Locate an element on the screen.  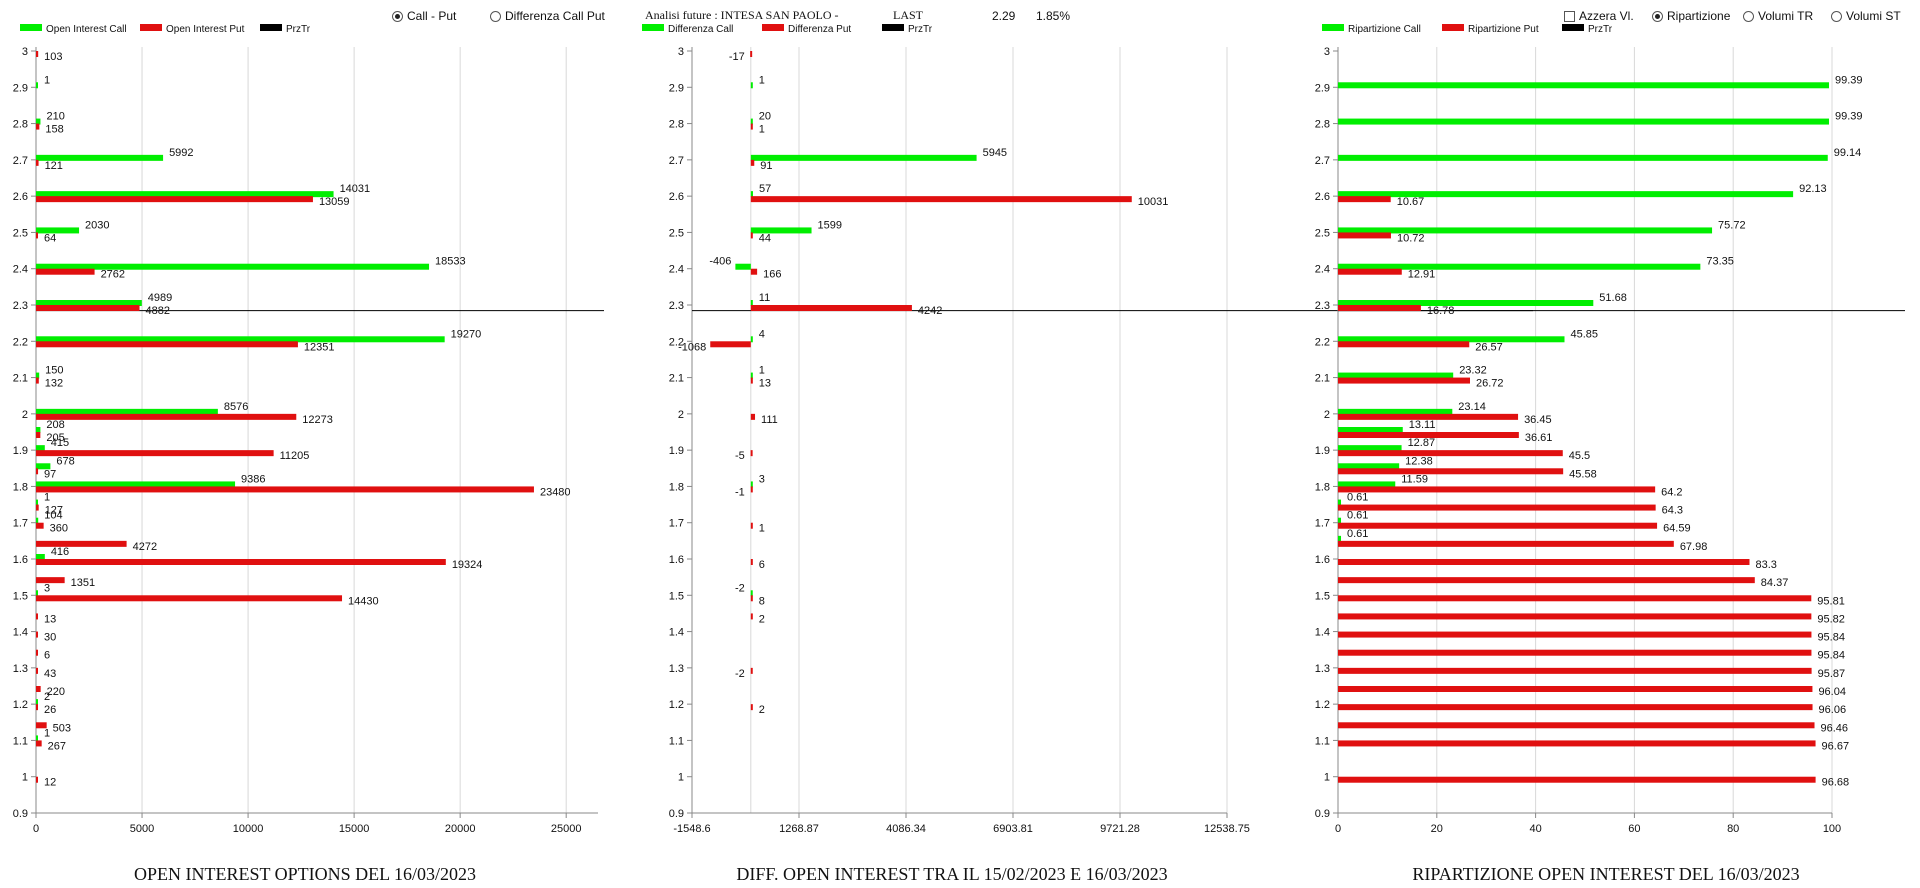
bar-value-label: 84.37 is located at coordinates (1775, 583).